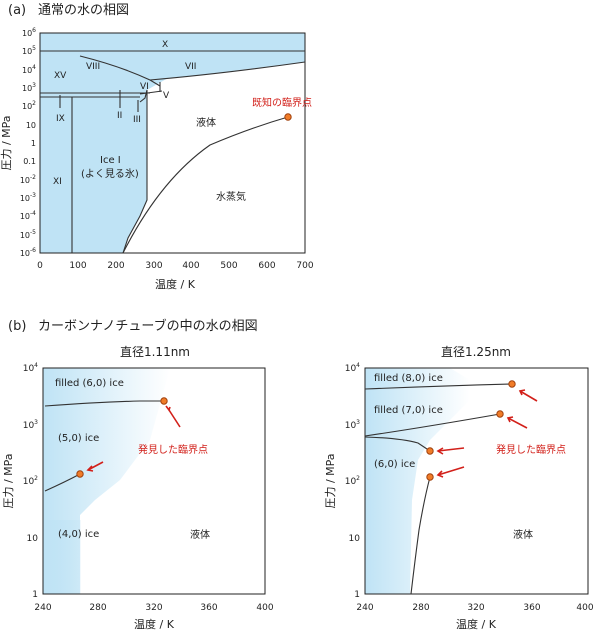 Image resolution: width=600 pixels, height=633 pixels. Describe the element at coordinates (206, 122) in the screenshot. I see `phase-label-liquid: 液体` at that location.